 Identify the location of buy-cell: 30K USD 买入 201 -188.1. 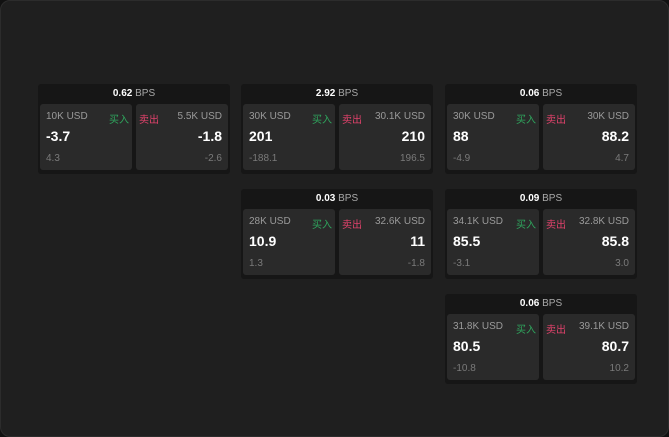
(289, 137).